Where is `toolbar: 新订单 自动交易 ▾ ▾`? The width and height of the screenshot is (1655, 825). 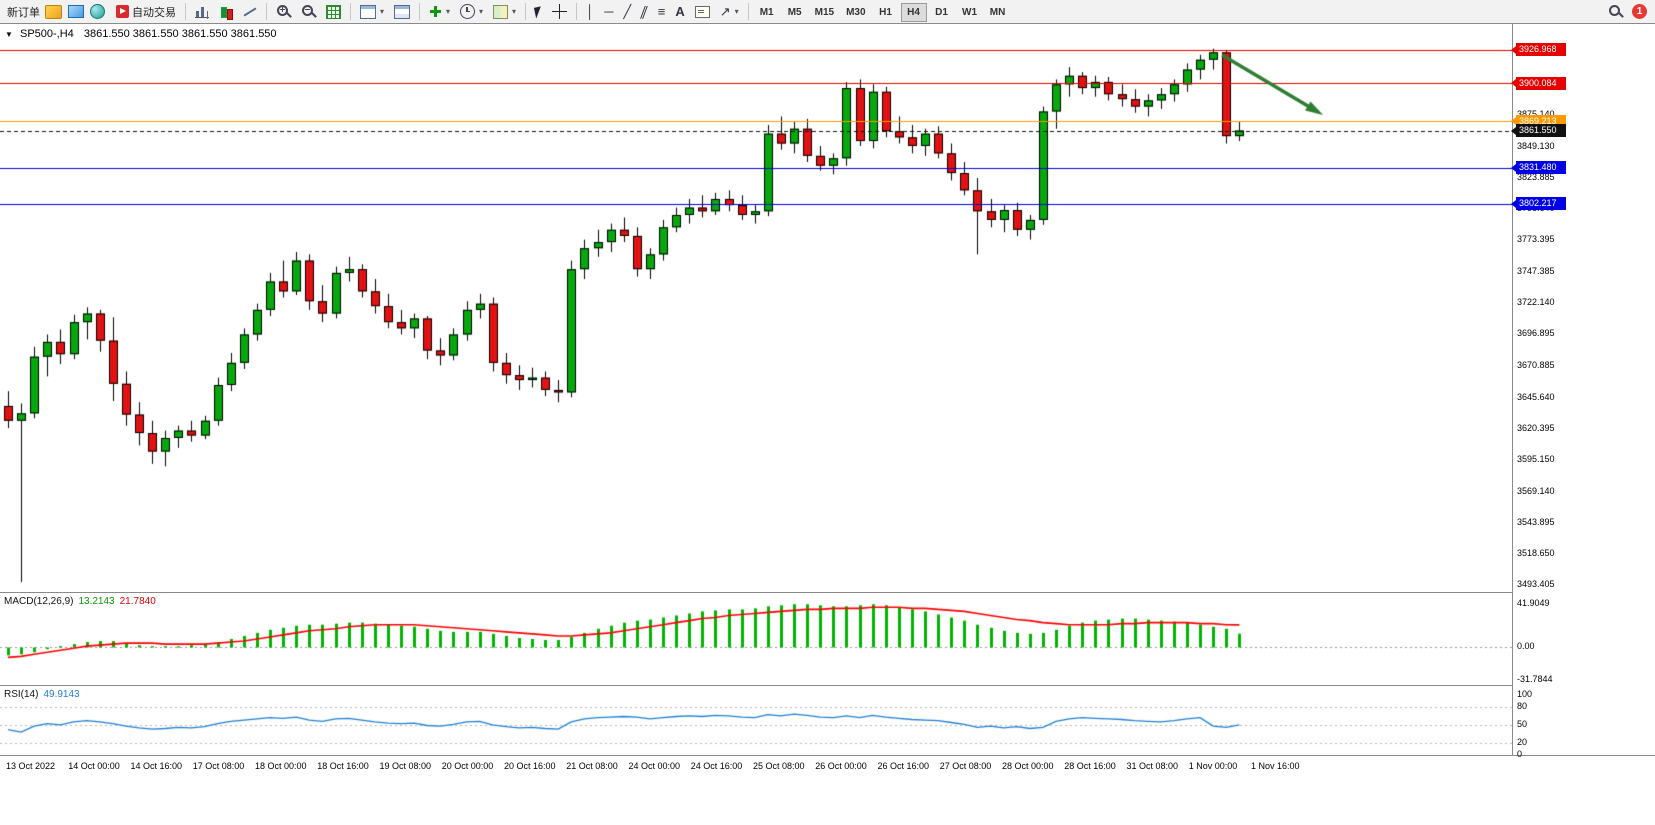
toolbar: 新订单 自动交易 ▾ ▾ is located at coordinates (827, 12).